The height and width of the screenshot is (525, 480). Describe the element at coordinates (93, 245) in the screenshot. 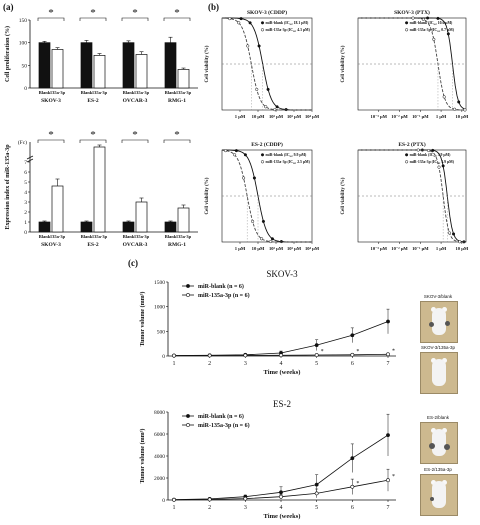

I see `group-label: ES-2` at that location.